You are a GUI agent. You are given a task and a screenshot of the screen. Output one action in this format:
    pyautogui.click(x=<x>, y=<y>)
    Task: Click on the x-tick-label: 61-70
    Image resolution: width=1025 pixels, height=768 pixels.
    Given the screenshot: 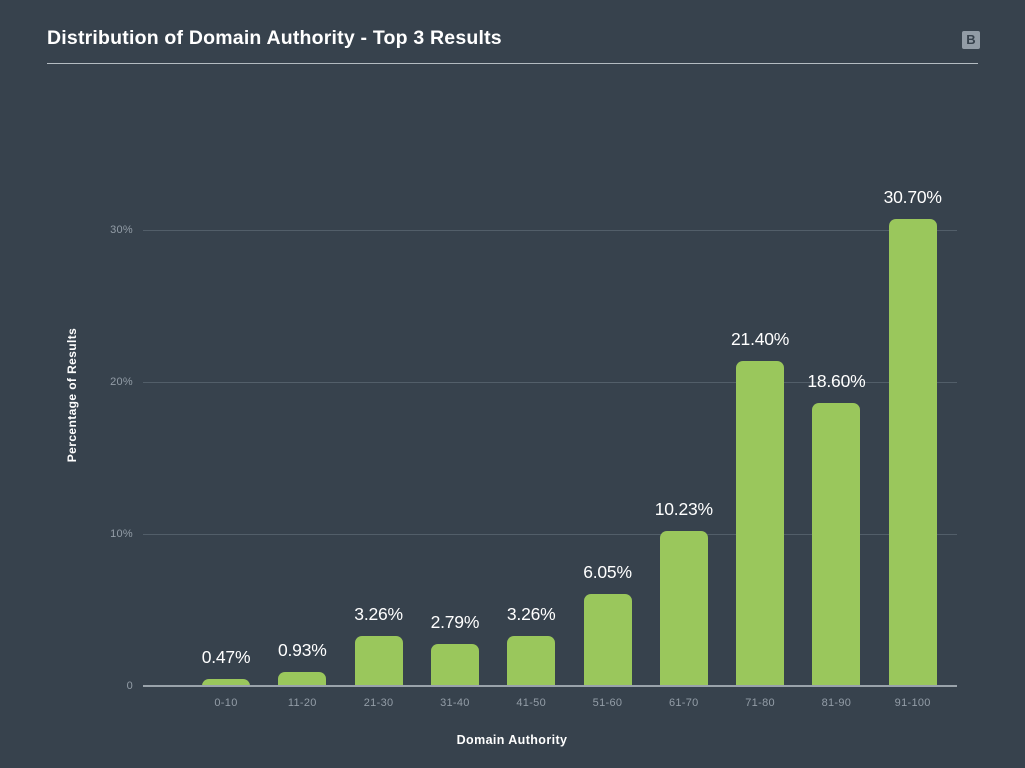 What is the action you would take?
    pyautogui.click(x=683, y=703)
    